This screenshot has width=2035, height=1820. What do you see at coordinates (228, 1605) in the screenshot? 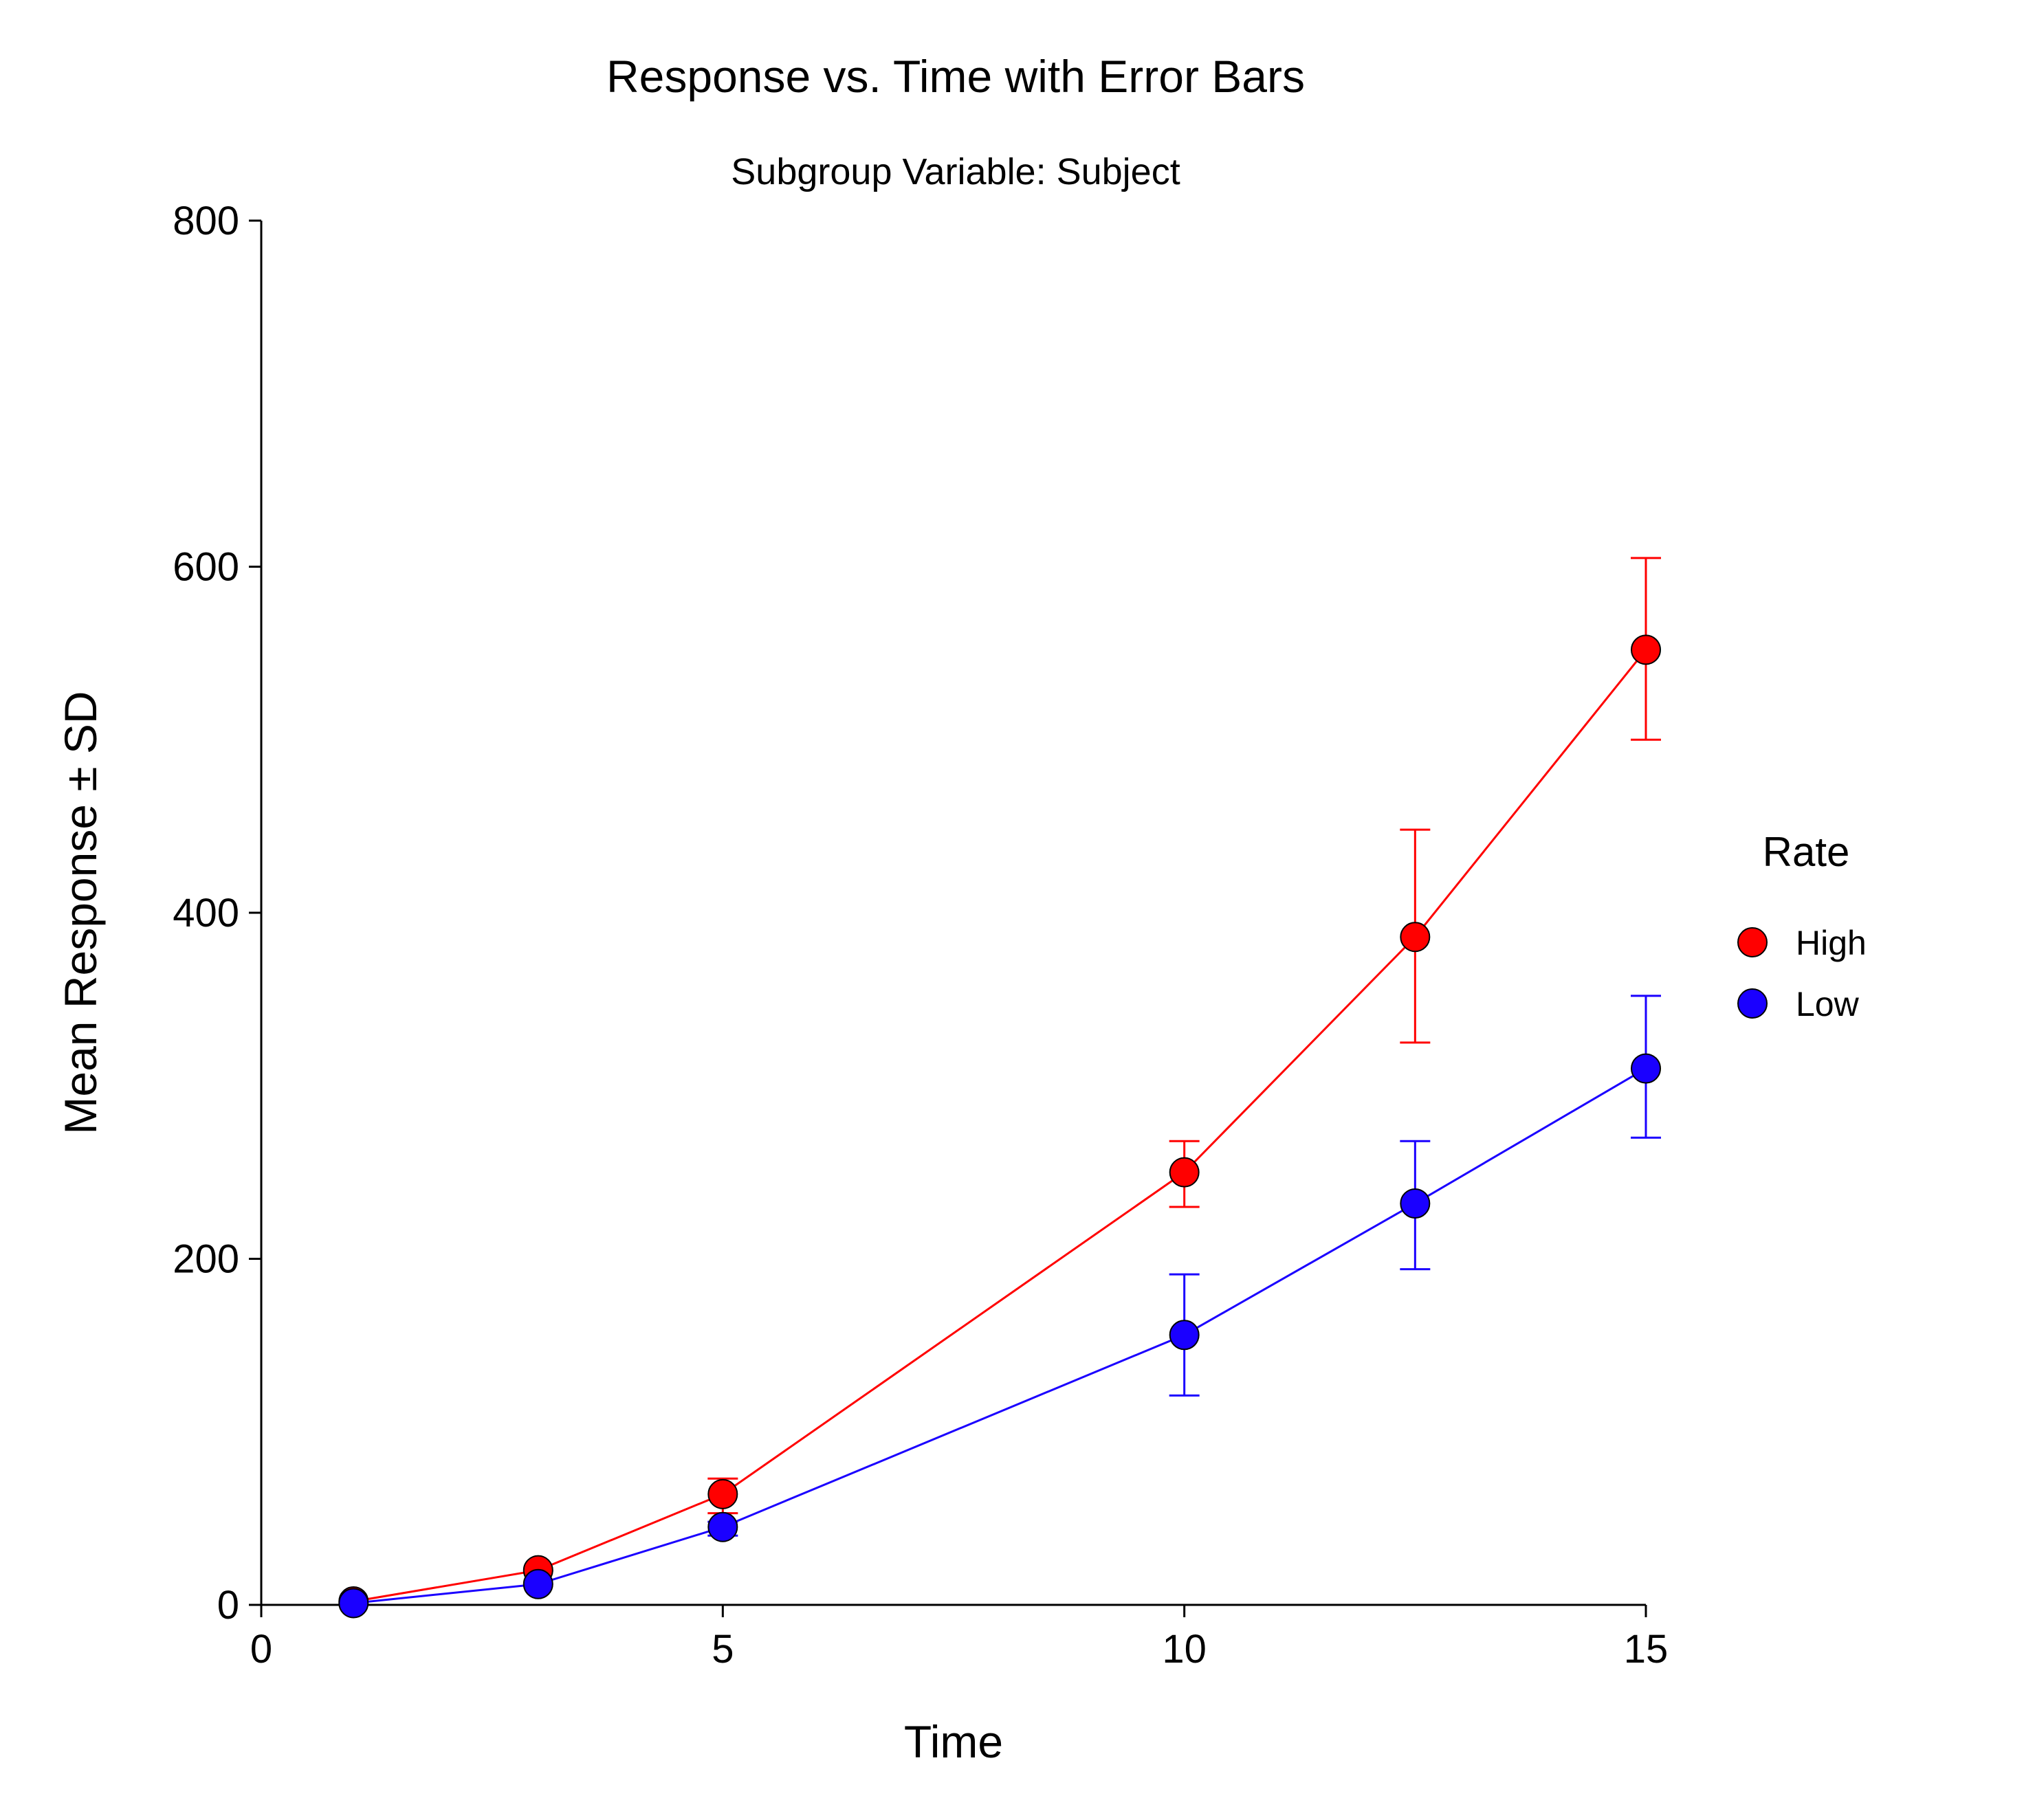
I see `y-tick-label: 0` at bounding box center [228, 1605].